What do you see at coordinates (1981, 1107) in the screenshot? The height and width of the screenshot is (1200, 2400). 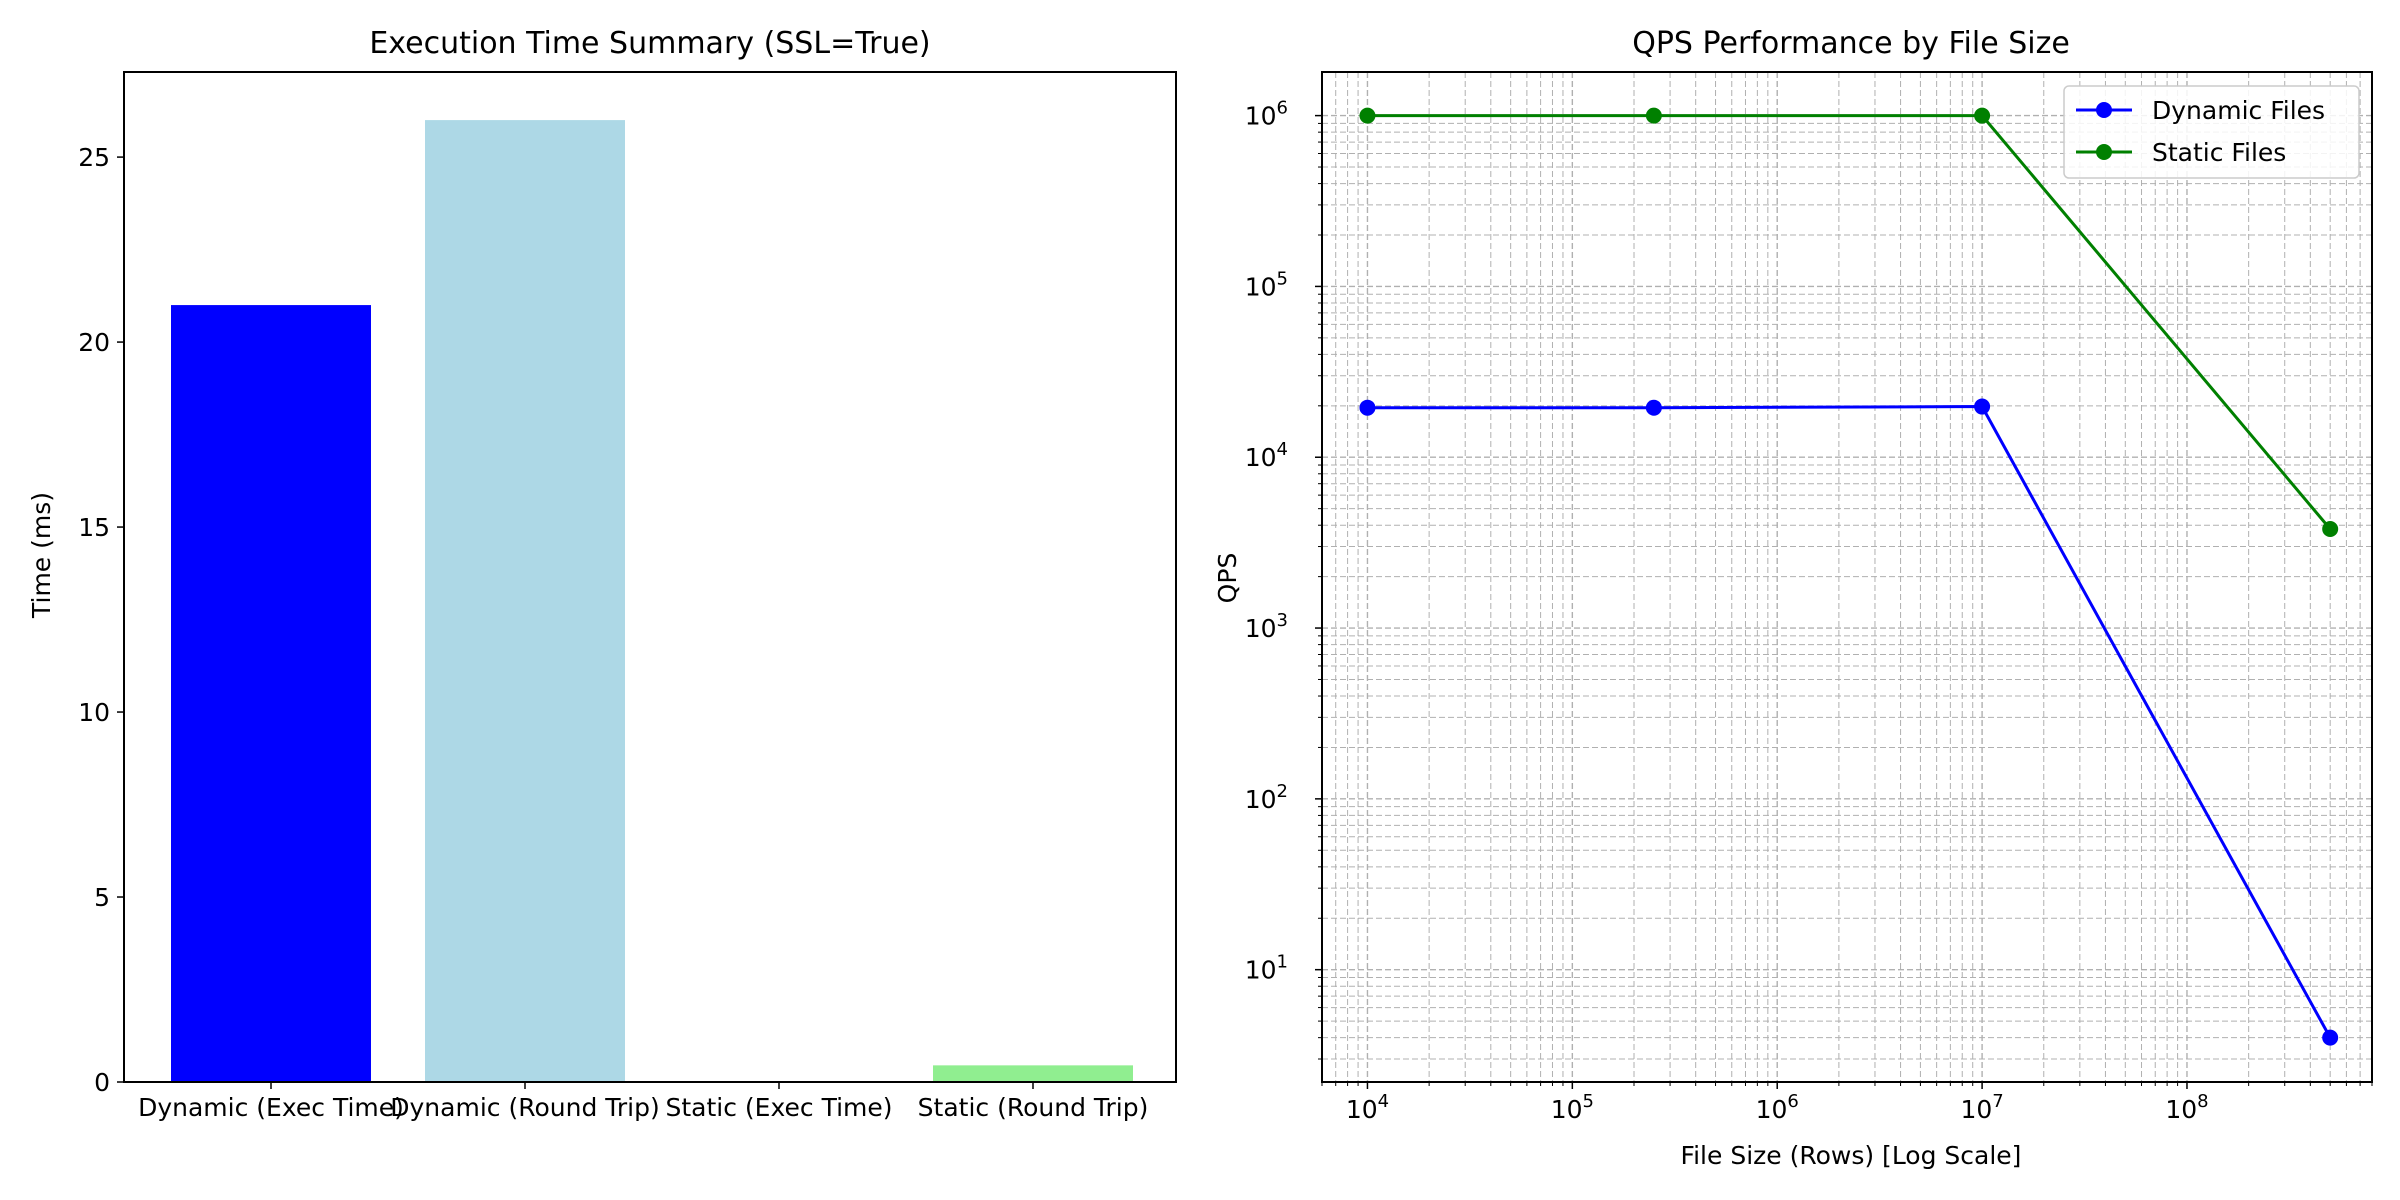 I see `x-tick-label: 10⁷` at bounding box center [1981, 1107].